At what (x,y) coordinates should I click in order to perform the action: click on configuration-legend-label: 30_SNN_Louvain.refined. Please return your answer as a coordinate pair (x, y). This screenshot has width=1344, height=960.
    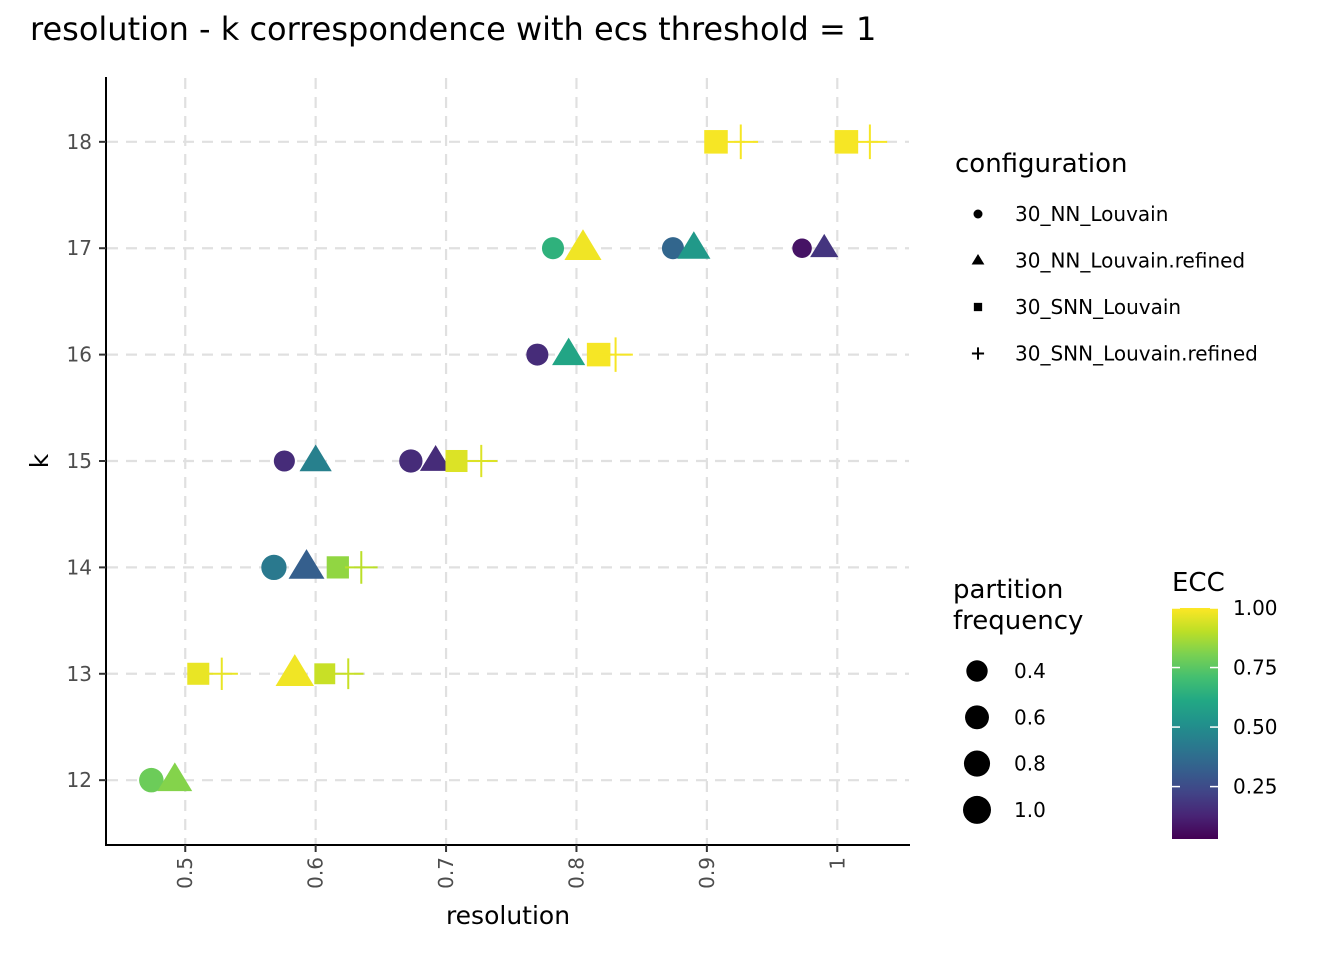
    Looking at the image, I should click on (1136, 354).